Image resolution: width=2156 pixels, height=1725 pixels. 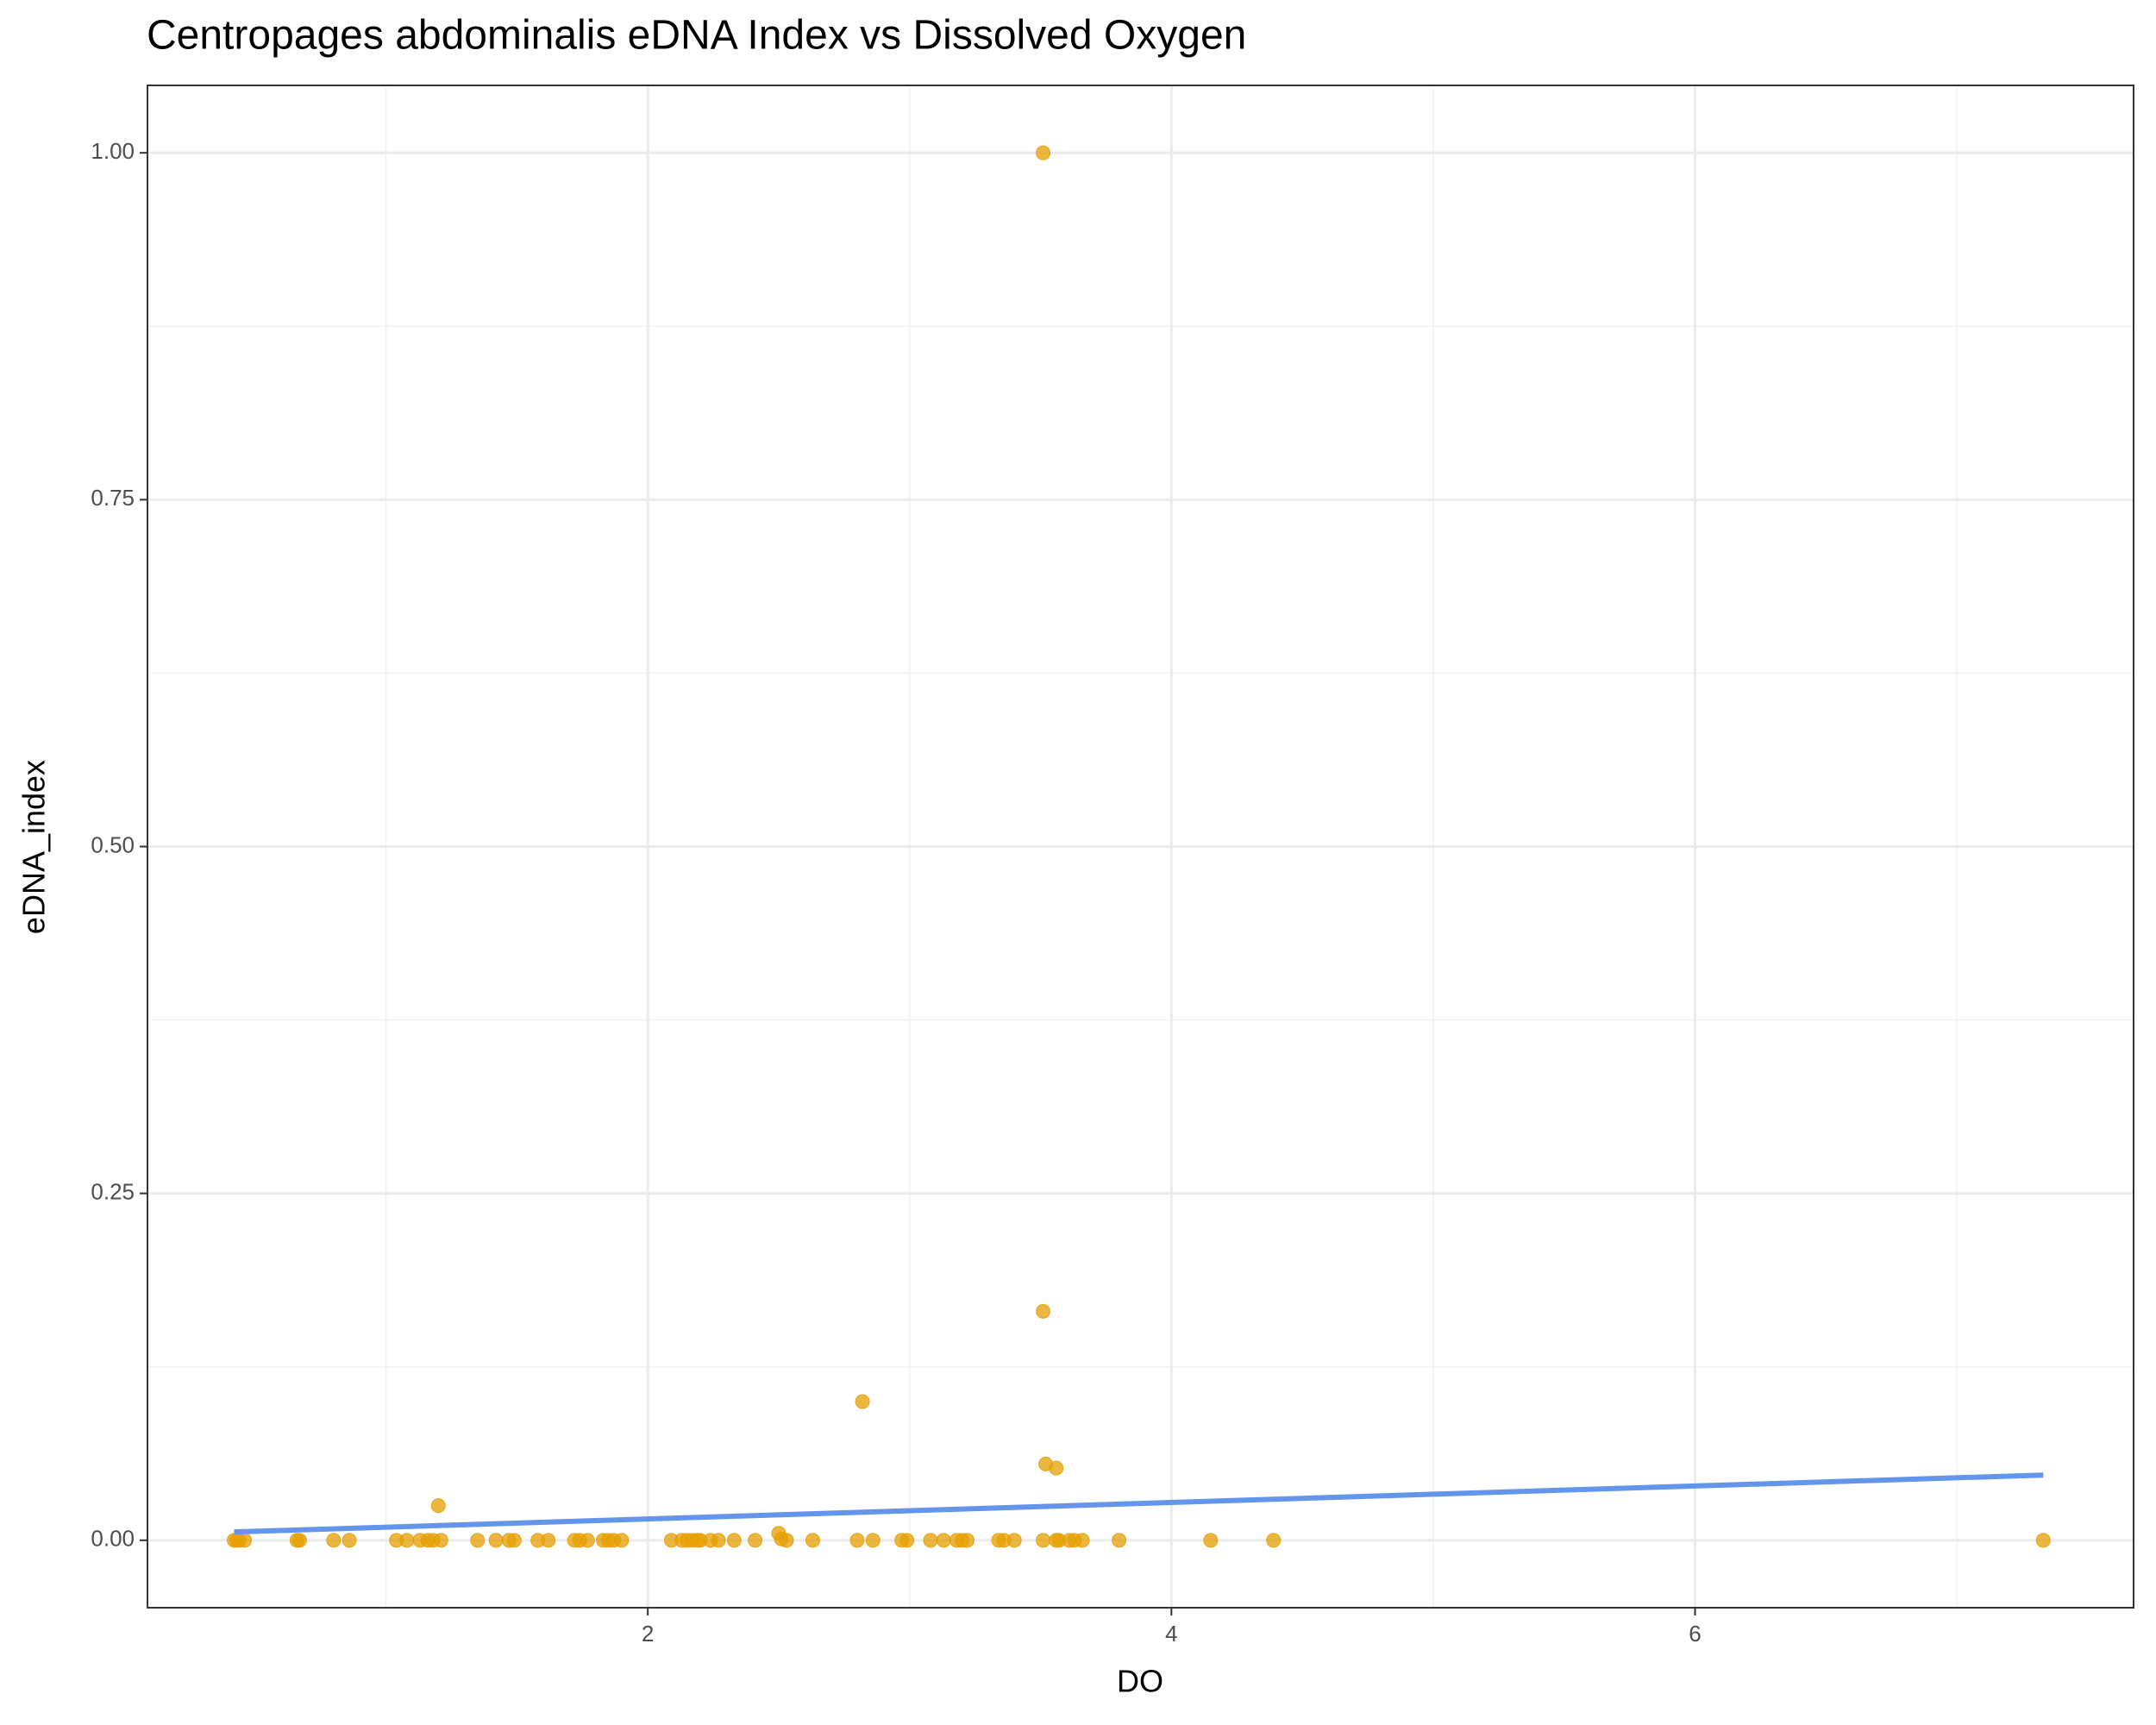 What do you see at coordinates (34, 847) in the screenshot?
I see `y-axis-label: eDNA_index` at bounding box center [34, 847].